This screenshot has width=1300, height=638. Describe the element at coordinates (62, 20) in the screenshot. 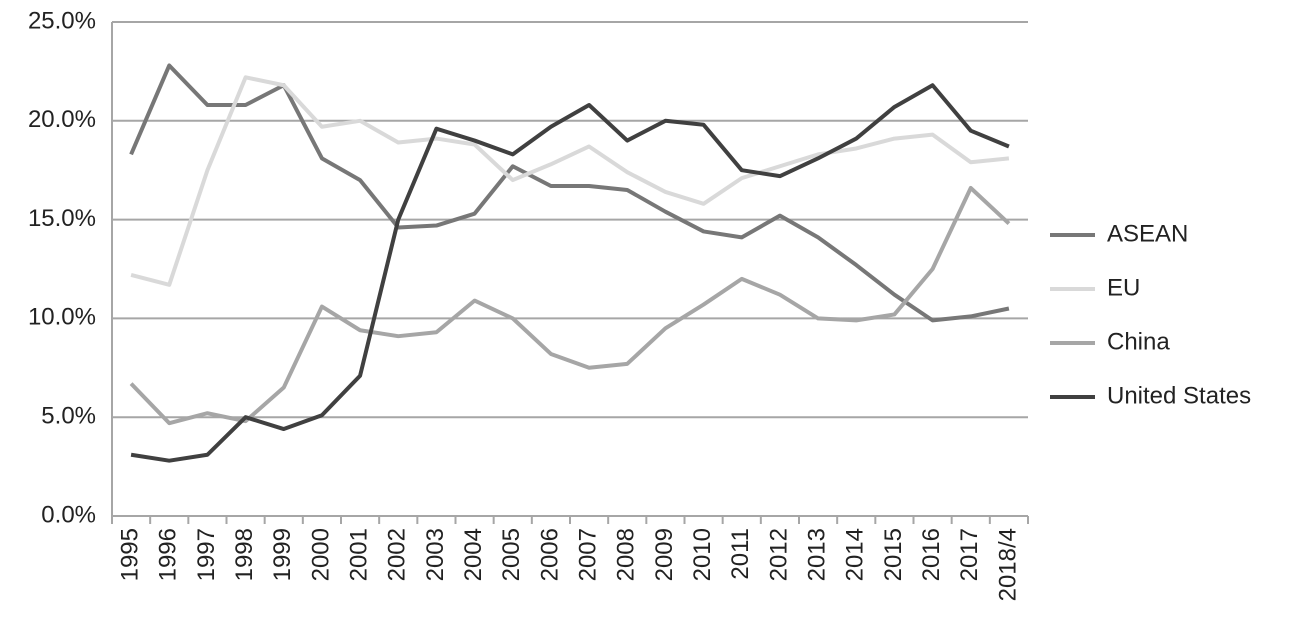

I see `y-tick-label: 25.0%` at that location.